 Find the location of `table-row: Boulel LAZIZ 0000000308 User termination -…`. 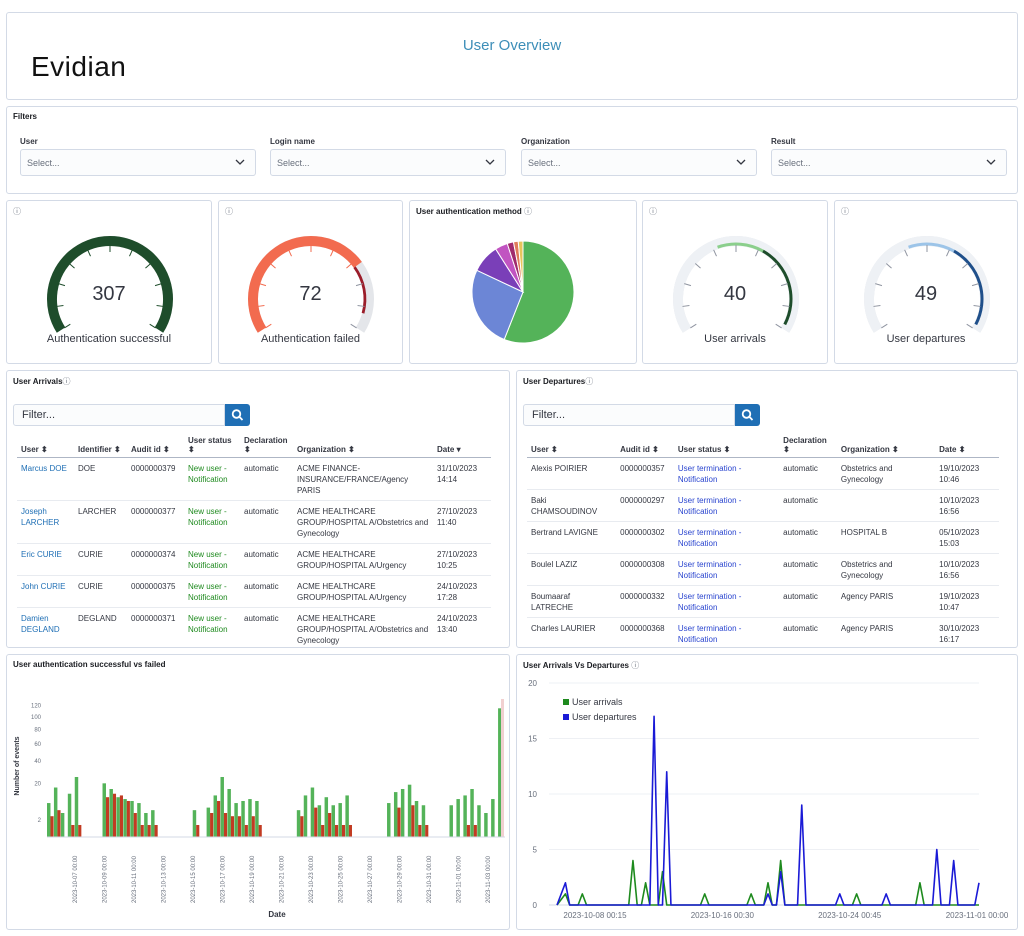

table-row: Boulel LAZIZ 0000000308 User termination -… is located at coordinates (763, 569).